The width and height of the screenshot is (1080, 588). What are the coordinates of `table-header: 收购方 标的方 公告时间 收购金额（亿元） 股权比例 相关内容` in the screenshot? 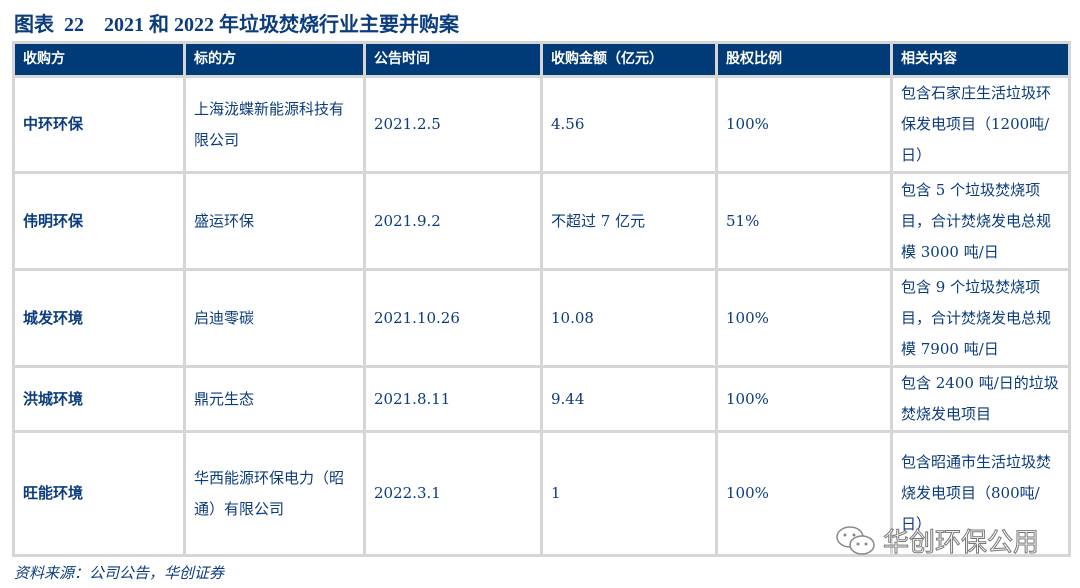 It's located at (541, 59).